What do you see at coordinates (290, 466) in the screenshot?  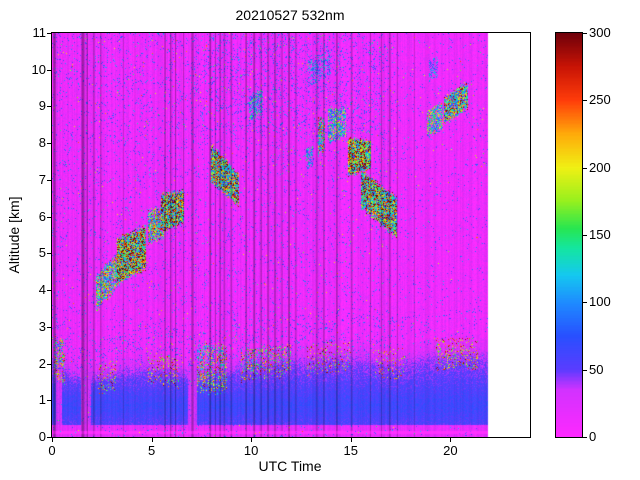 I see `x-axis-label: UTC Time` at bounding box center [290, 466].